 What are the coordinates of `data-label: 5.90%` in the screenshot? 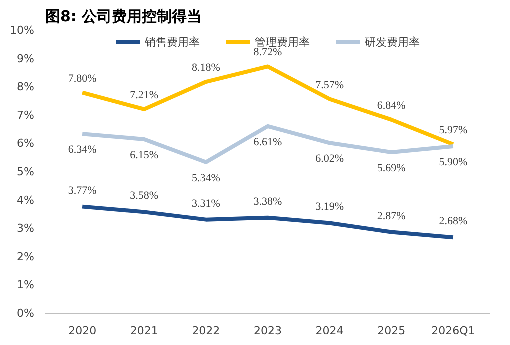 It's located at (453, 162).